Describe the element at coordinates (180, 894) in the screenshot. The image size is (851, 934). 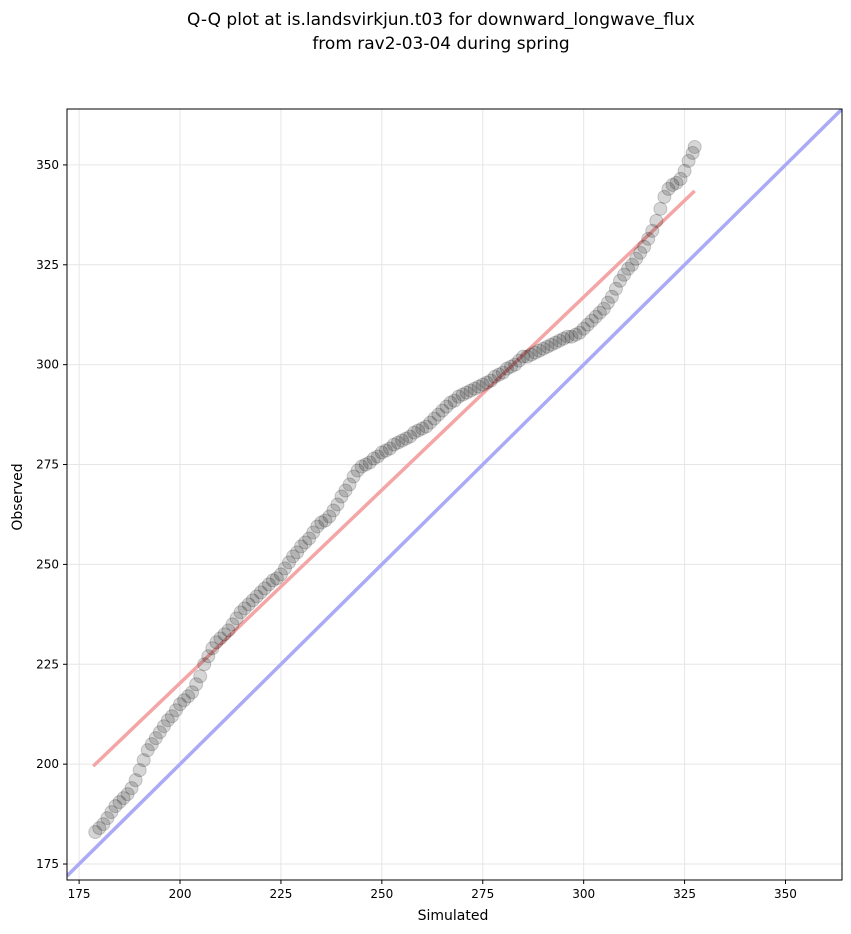
I see `x-tick-label: 200` at that location.